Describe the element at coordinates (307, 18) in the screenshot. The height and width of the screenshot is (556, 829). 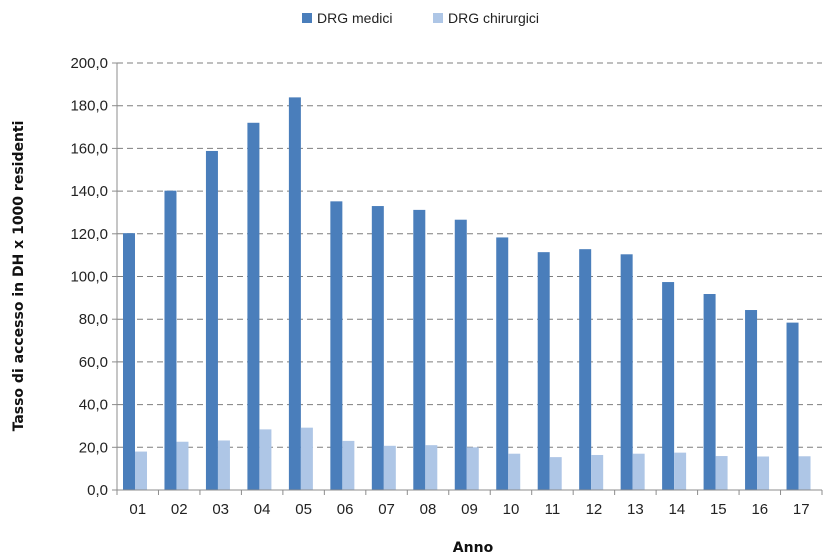
I see `legend-swatch-drg-medici` at that location.